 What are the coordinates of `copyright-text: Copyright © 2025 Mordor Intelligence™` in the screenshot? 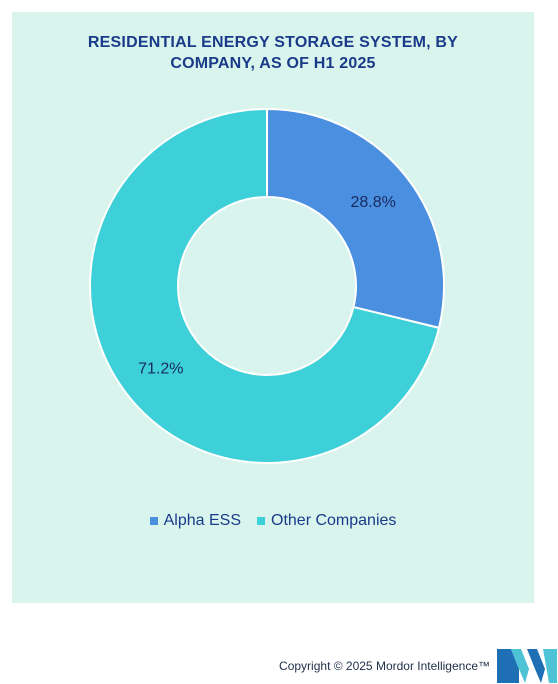 It's located at (384, 666).